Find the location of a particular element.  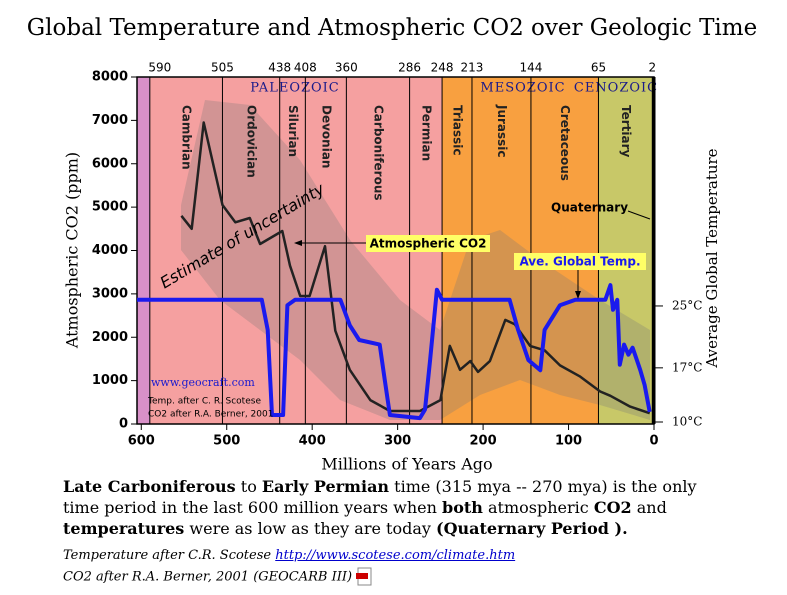

y-tick-label: 4000 is located at coordinates (110, 250).